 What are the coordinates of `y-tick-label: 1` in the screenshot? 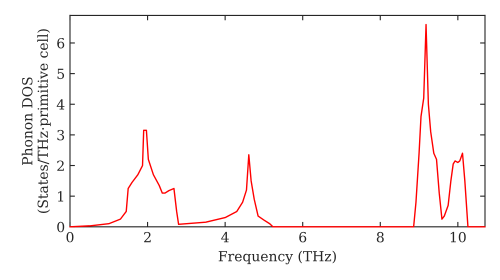 It's located at (61, 196).